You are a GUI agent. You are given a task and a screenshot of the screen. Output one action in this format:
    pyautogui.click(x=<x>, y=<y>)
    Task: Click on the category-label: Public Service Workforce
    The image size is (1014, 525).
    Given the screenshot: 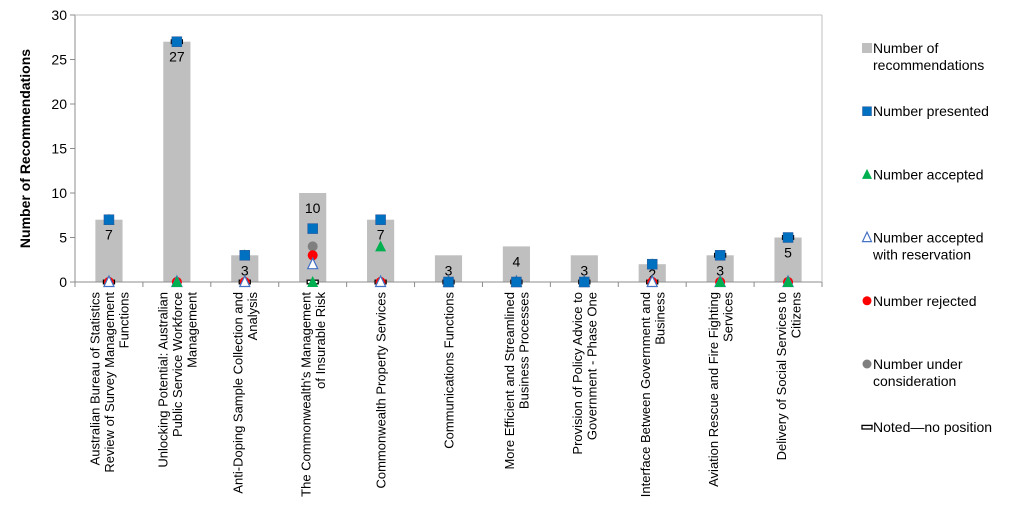 What is the action you would take?
    pyautogui.click(x=177, y=364)
    